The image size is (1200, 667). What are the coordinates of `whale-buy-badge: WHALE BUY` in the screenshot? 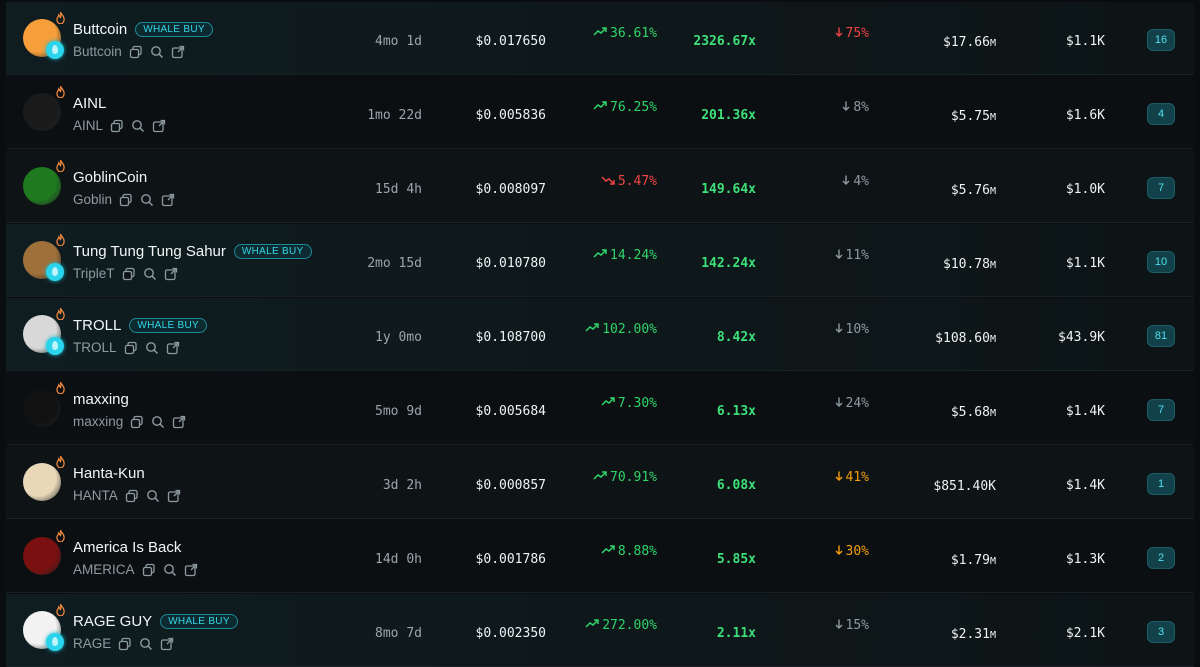 It's located at (272, 251).